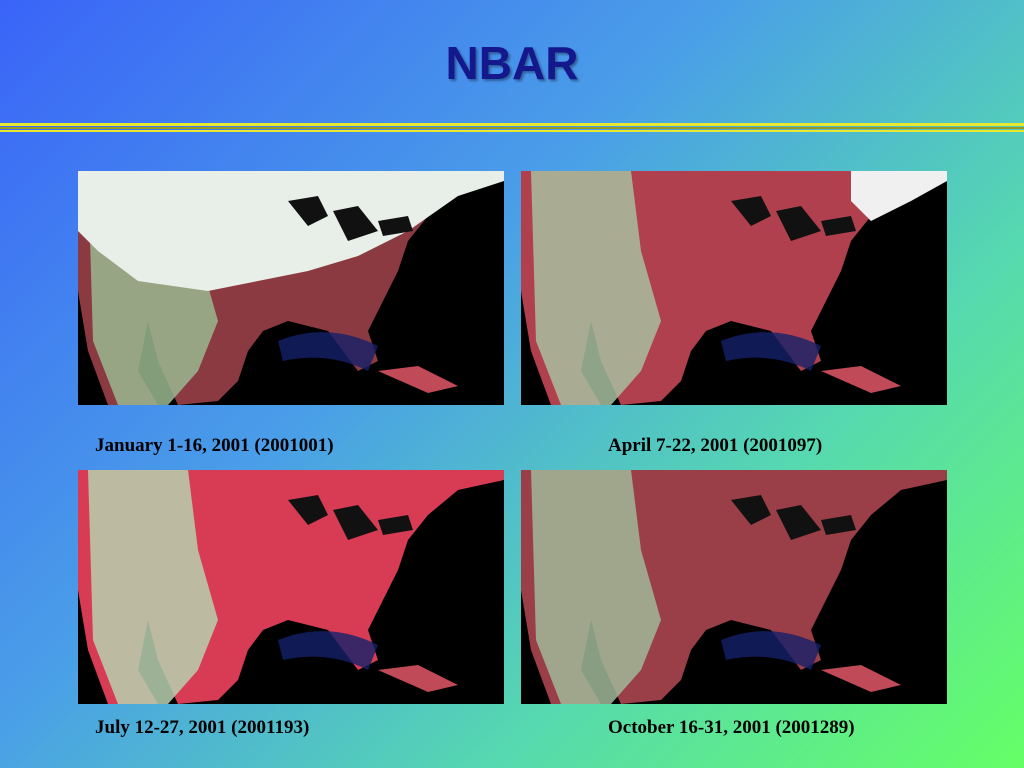 The width and height of the screenshot is (1024, 768). What do you see at coordinates (214, 445) in the screenshot?
I see `caption: January 1-16, 2001 (2001001)` at bounding box center [214, 445].